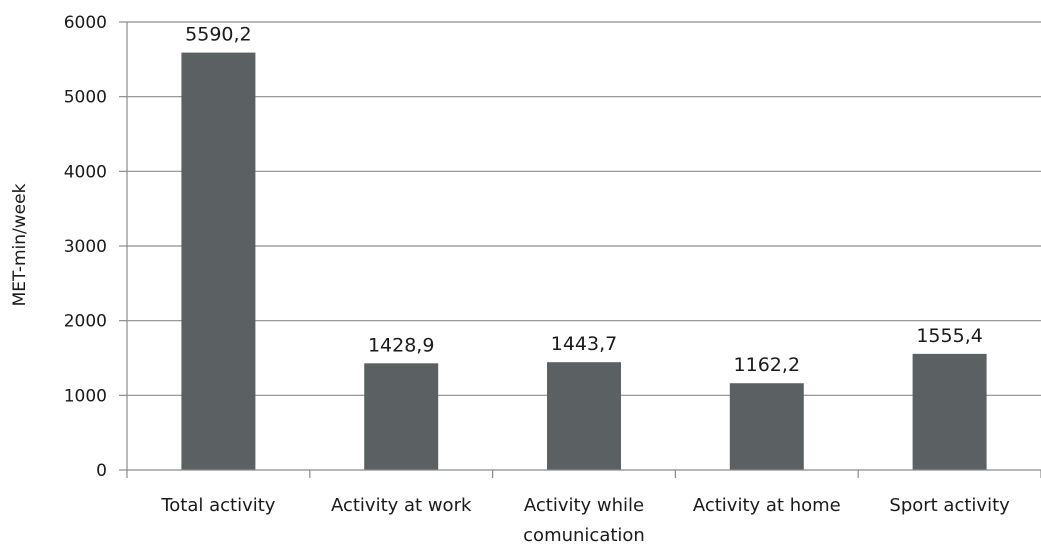 The width and height of the screenshot is (1041, 547). Describe the element at coordinates (767, 365) in the screenshot. I see `data-label: 1162,2` at that location.